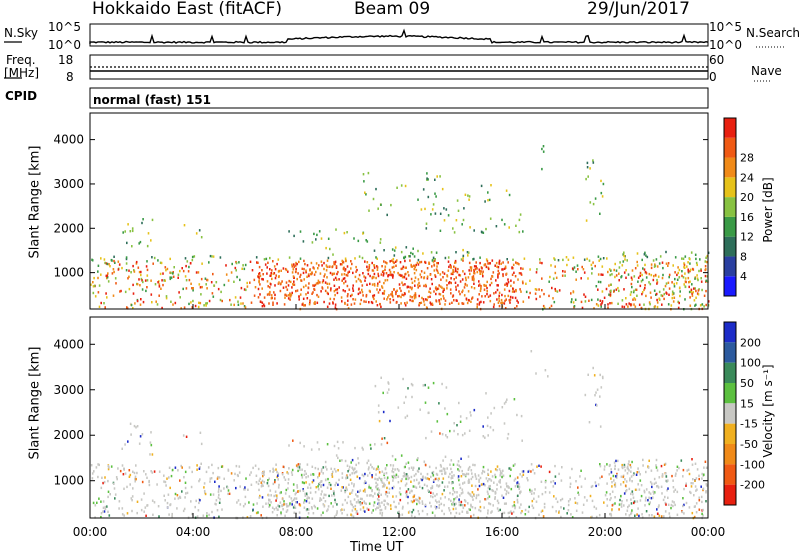 The width and height of the screenshot is (800, 555). Describe the element at coordinates (749, 444) in the screenshot. I see `colorbar-tick-label: -50` at that location.